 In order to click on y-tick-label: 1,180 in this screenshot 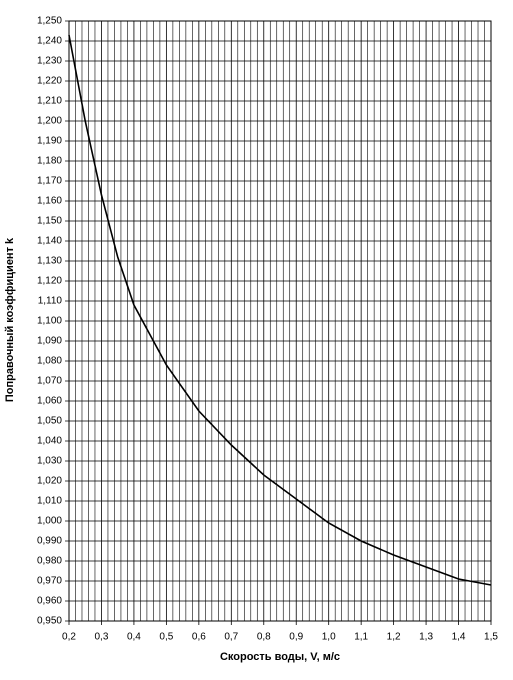, I will do `click(49, 161)`.